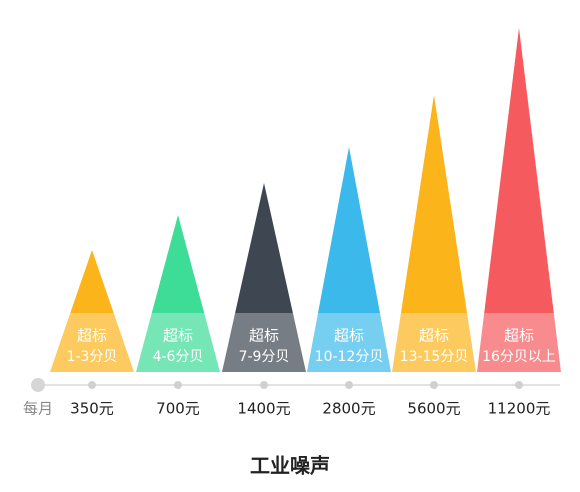  Describe the element at coordinates (38, 409) in the screenshot. I see `axis-label: 每月` at that location.